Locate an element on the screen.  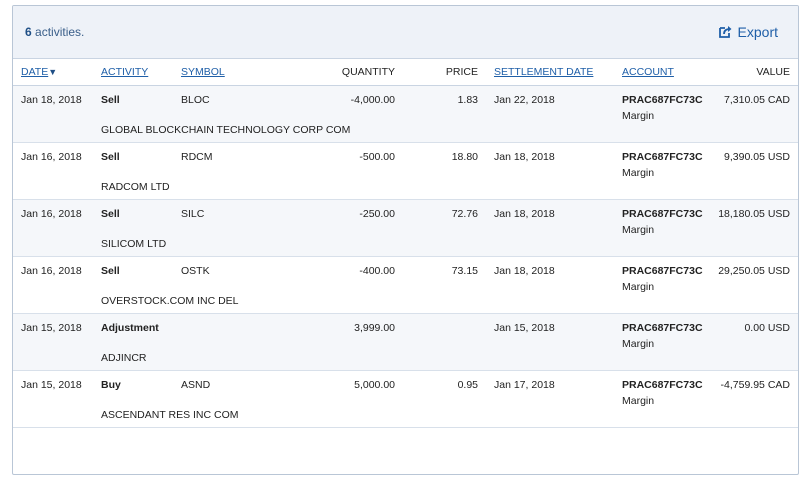
cell-settlement-date: Jan 18, 2018 is located at coordinates (550, 217).